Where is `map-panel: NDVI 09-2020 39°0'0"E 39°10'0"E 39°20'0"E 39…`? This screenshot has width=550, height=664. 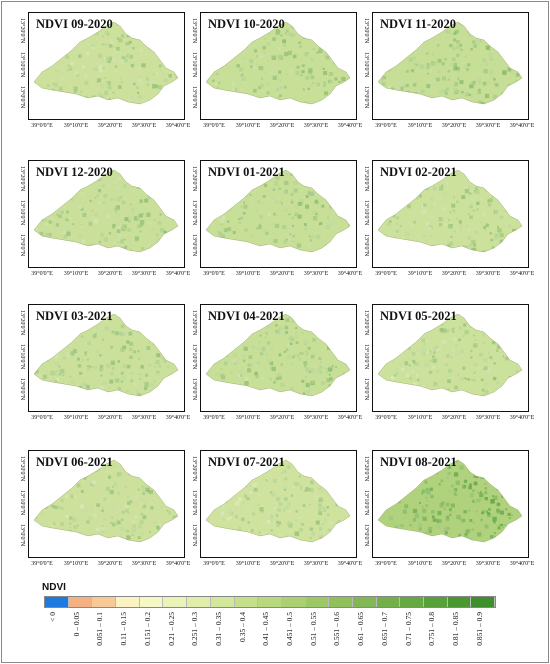
map-panel: NDVI 09-2020 39°0'0"E 39°10'0"E 39°20'0"E 39… is located at coordinates (104, 70).